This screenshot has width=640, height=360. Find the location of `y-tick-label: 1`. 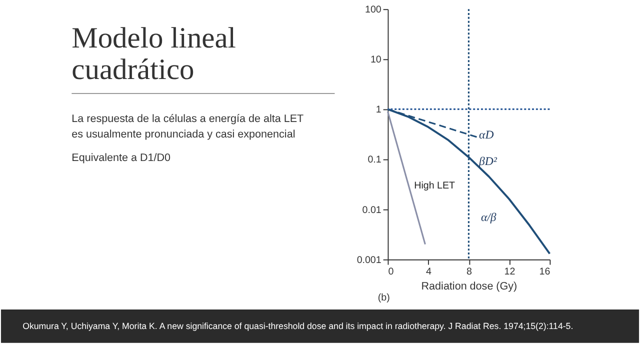

y-tick-label: 1 is located at coordinates (379, 110).